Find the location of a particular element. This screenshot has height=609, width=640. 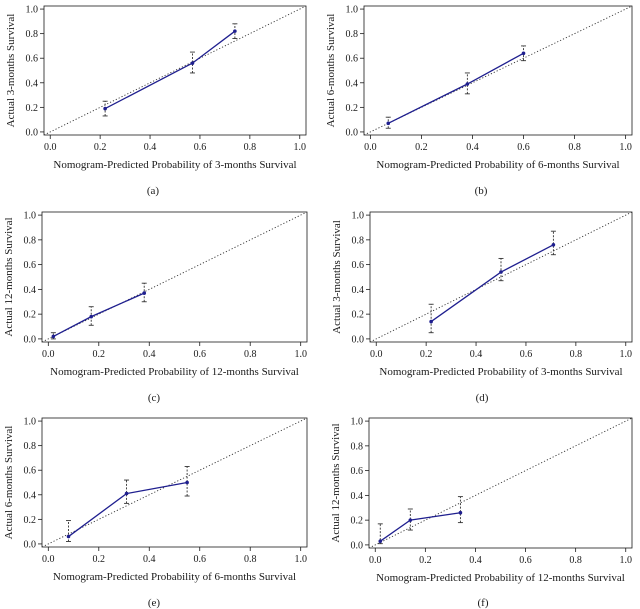

panel-label: (c) is located at coordinates (154, 398).